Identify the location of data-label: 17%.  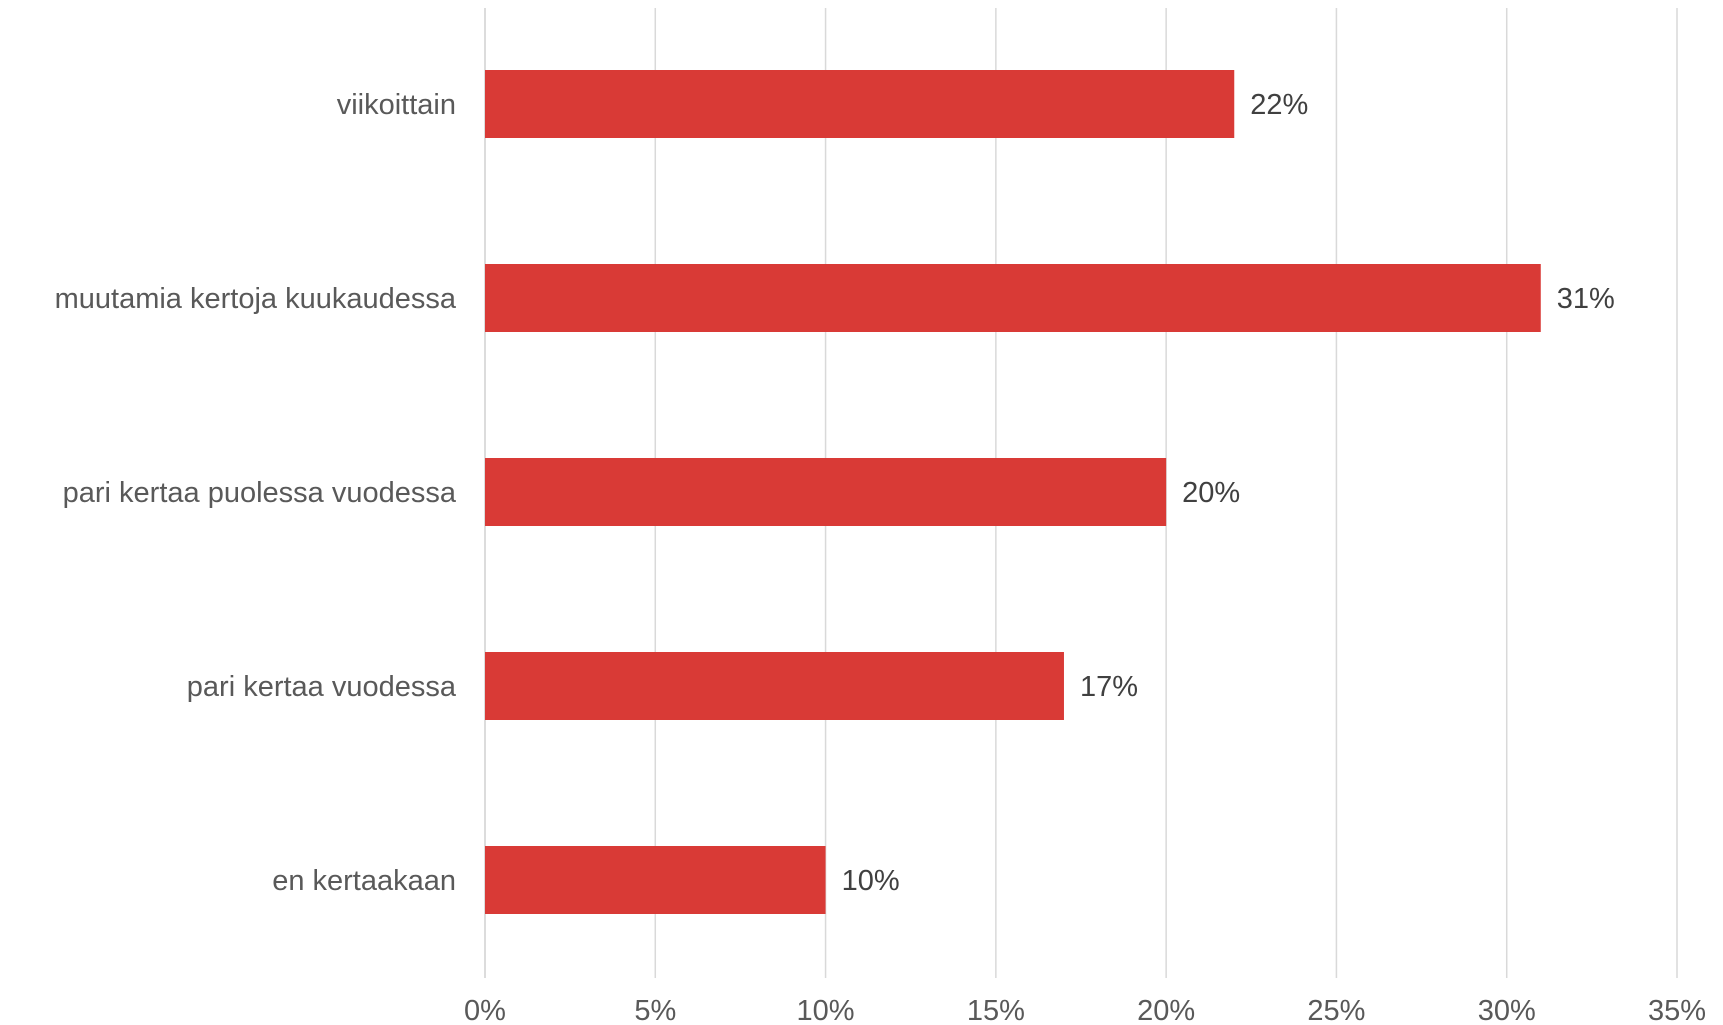
(1109, 687).